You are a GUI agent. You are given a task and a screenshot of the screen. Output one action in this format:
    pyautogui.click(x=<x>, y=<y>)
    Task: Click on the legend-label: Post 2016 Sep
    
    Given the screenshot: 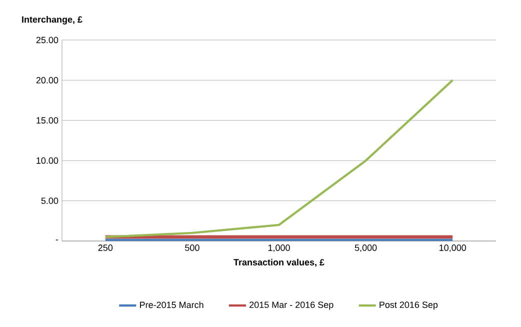 What is the action you would take?
    pyautogui.click(x=409, y=306)
    